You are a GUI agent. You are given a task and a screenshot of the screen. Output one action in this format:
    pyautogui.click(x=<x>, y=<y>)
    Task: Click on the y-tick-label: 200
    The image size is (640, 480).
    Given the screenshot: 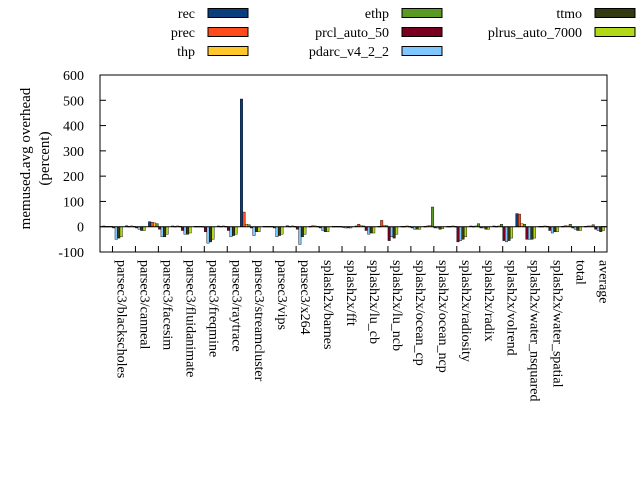 What is the action you would take?
    pyautogui.click(x=73, y=177)
    